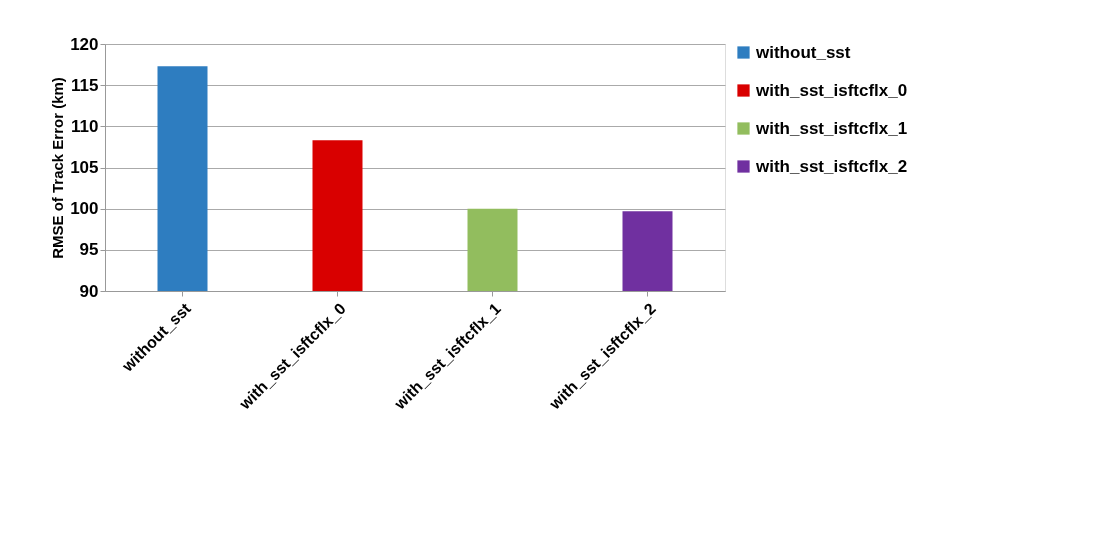 The width and height of the screenshot is (1106, 545). Describe the element at coordinates (58, 168) in the screenshot. I see `y-axis-title: RMSE of Track Error (km)` at that location.